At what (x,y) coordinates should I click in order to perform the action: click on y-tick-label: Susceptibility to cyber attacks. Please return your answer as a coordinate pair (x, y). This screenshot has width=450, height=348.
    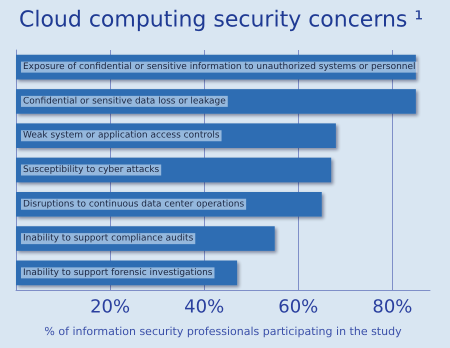
    Looking at the image, I should click on (91, 170).